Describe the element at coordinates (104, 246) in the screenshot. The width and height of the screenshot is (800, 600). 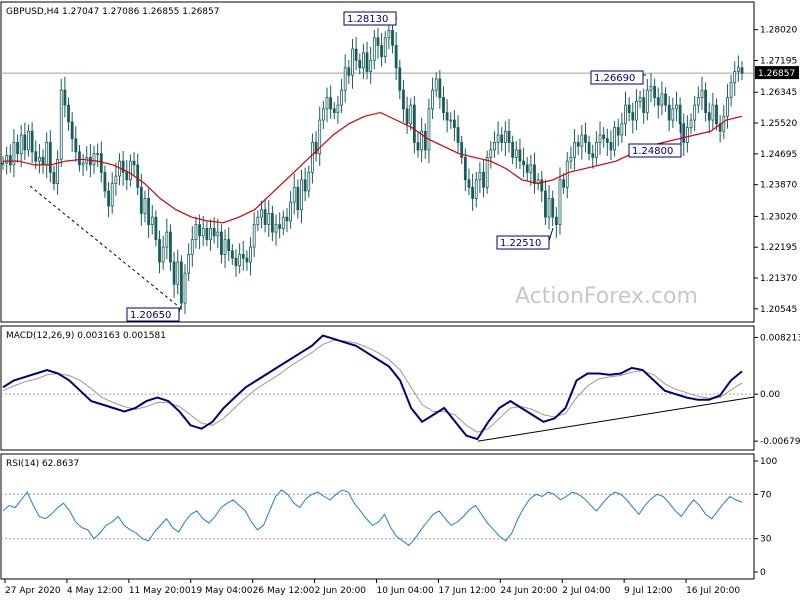
I see `dashed-trendline` at that location.